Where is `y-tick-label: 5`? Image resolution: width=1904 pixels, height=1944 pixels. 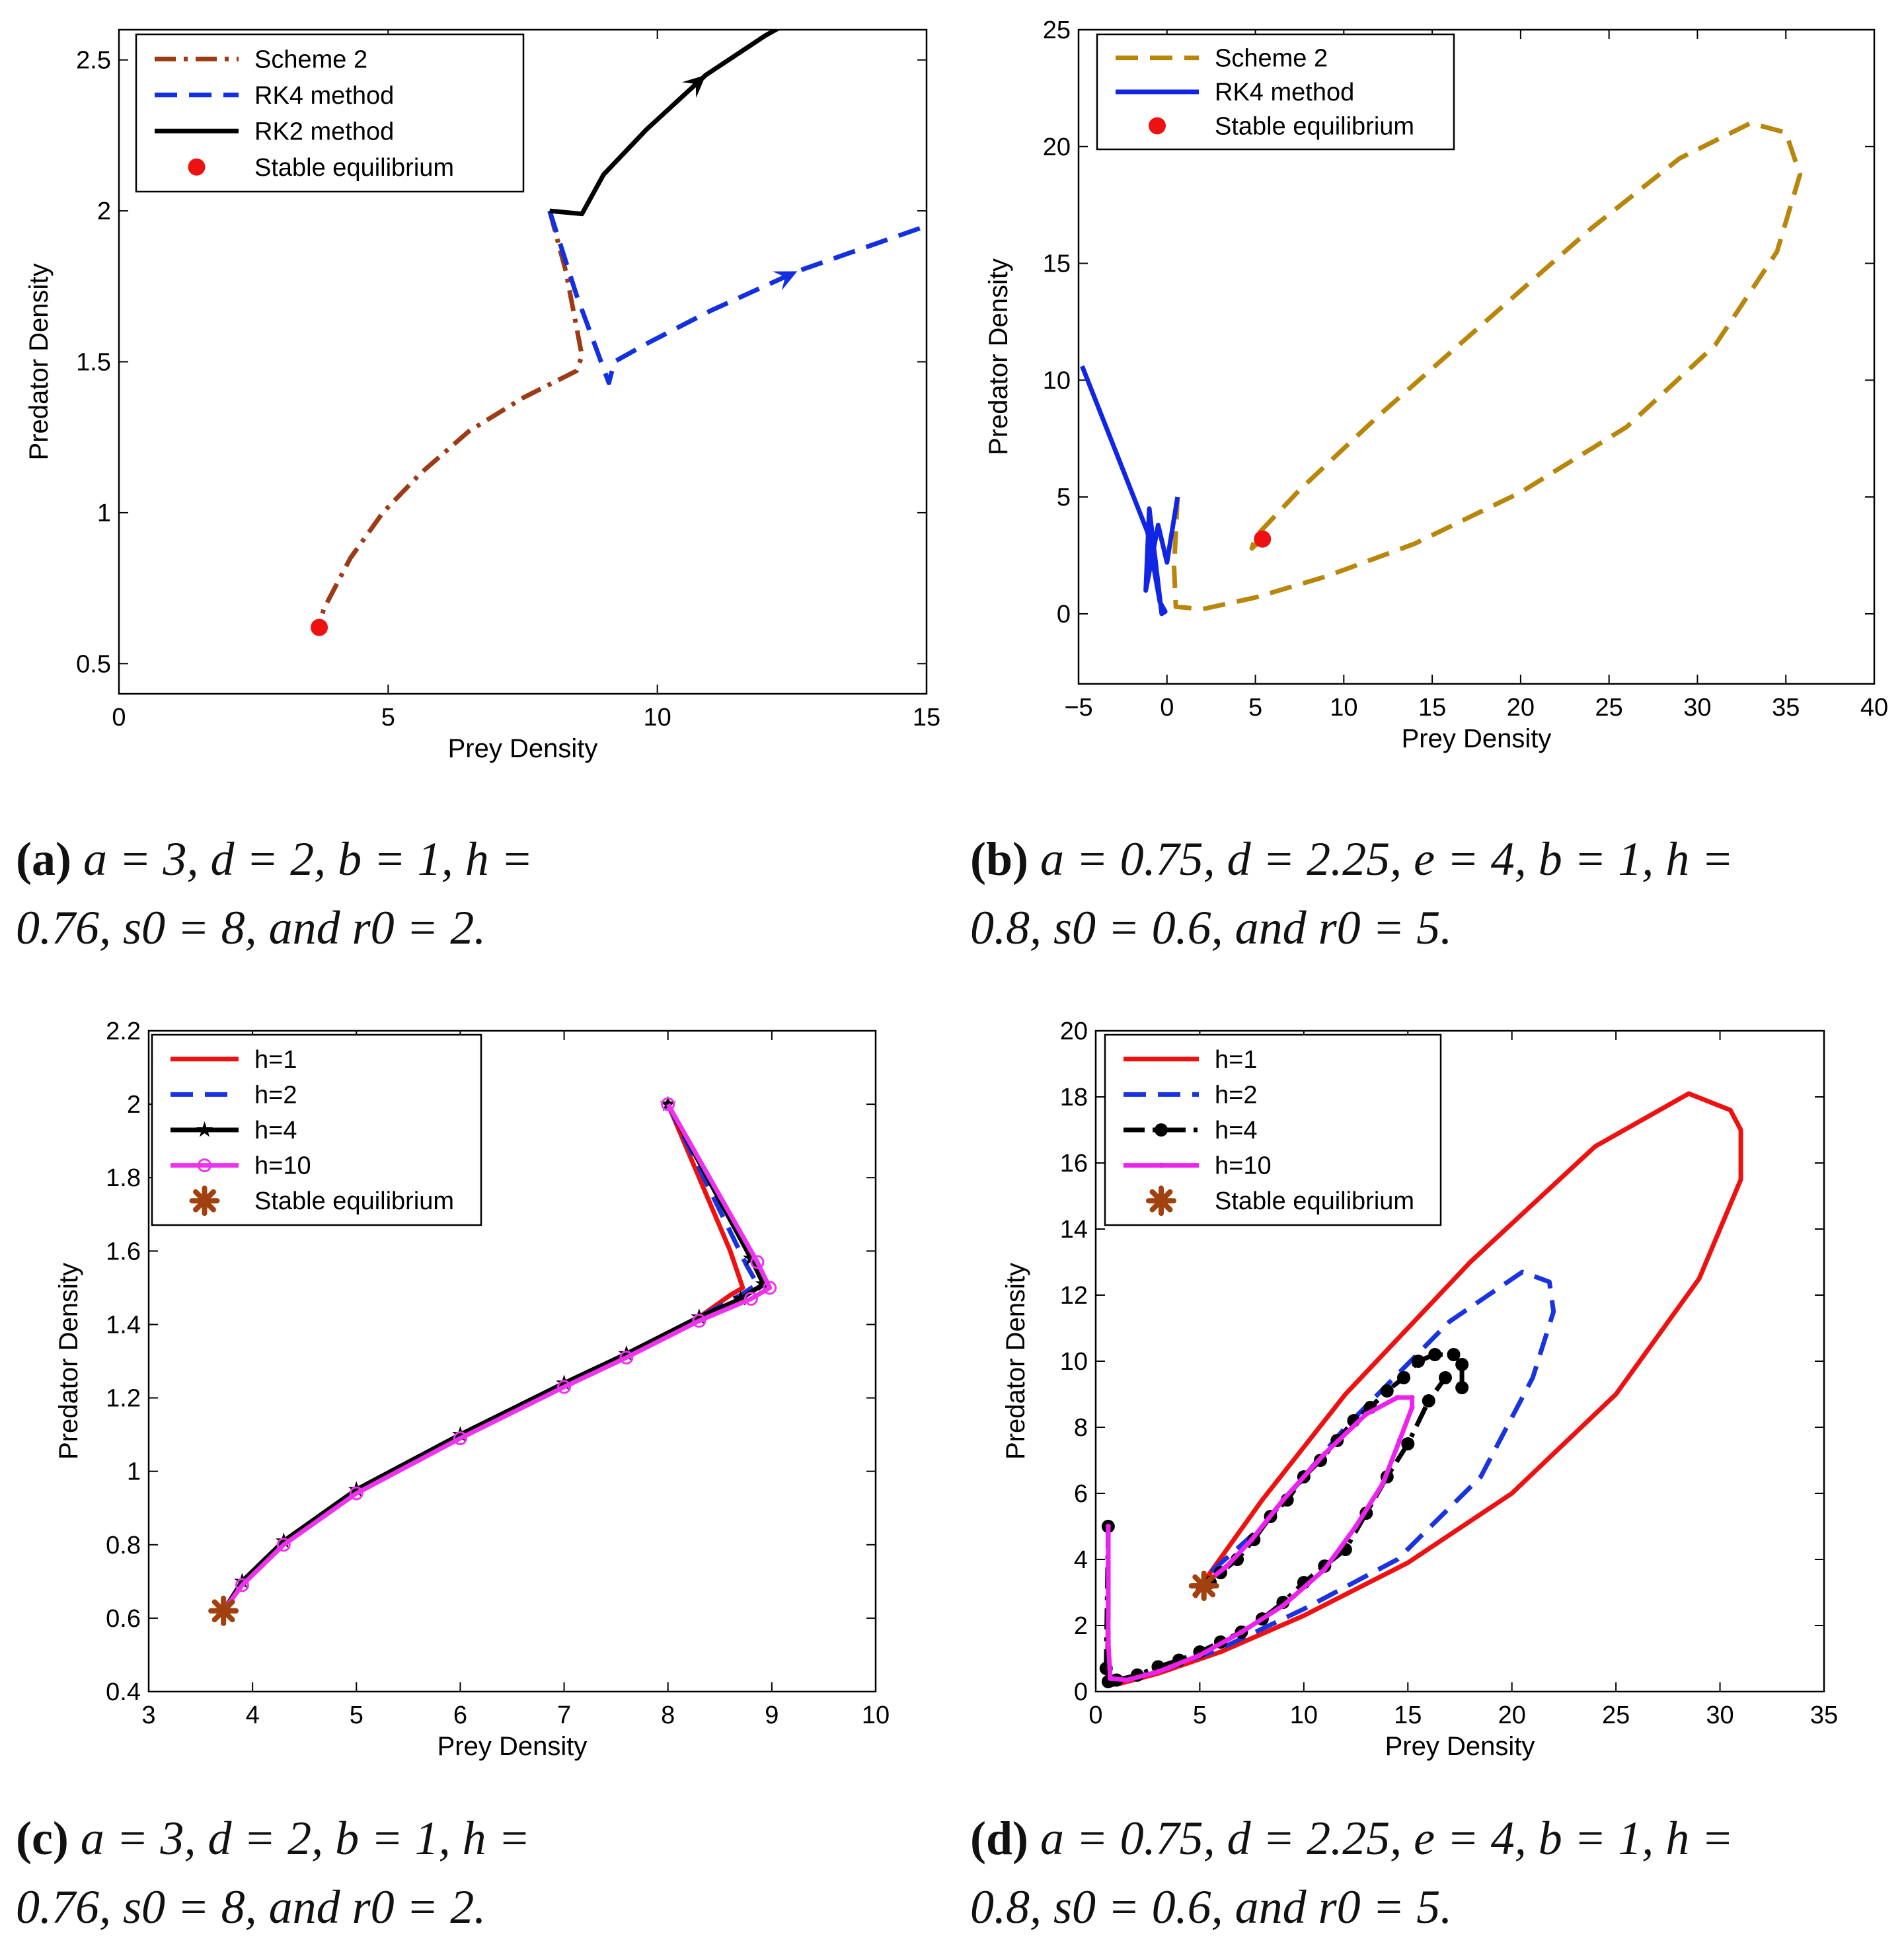 y-tick-label: 5 is located at coordinates (1064, 497).